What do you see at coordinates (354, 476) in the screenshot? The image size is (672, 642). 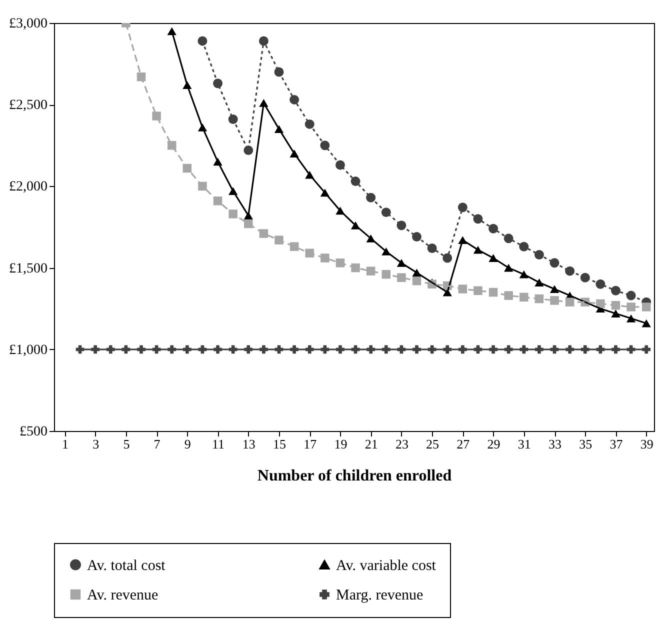 I see `x-axis-title: Number of children enrolled` at bounding box center [354, 476].